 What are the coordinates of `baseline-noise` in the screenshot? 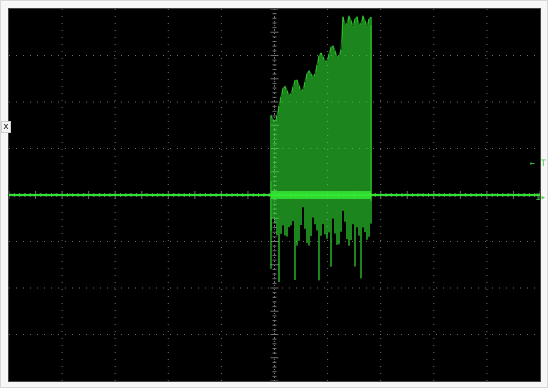 It's located at (274, 195).